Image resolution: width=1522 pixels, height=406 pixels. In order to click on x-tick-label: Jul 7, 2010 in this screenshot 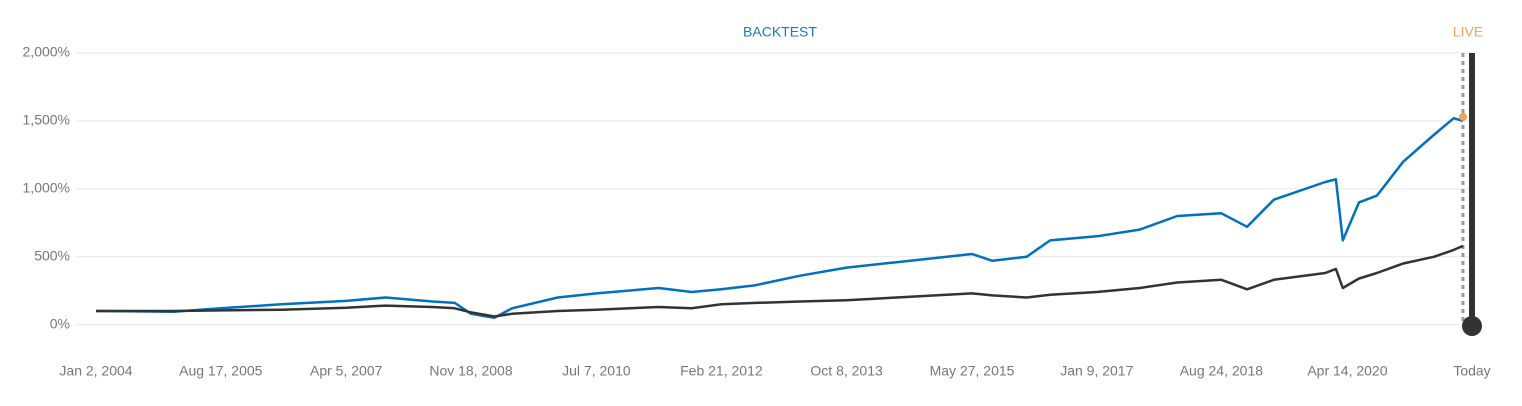, I will do `click(596, 371)`.